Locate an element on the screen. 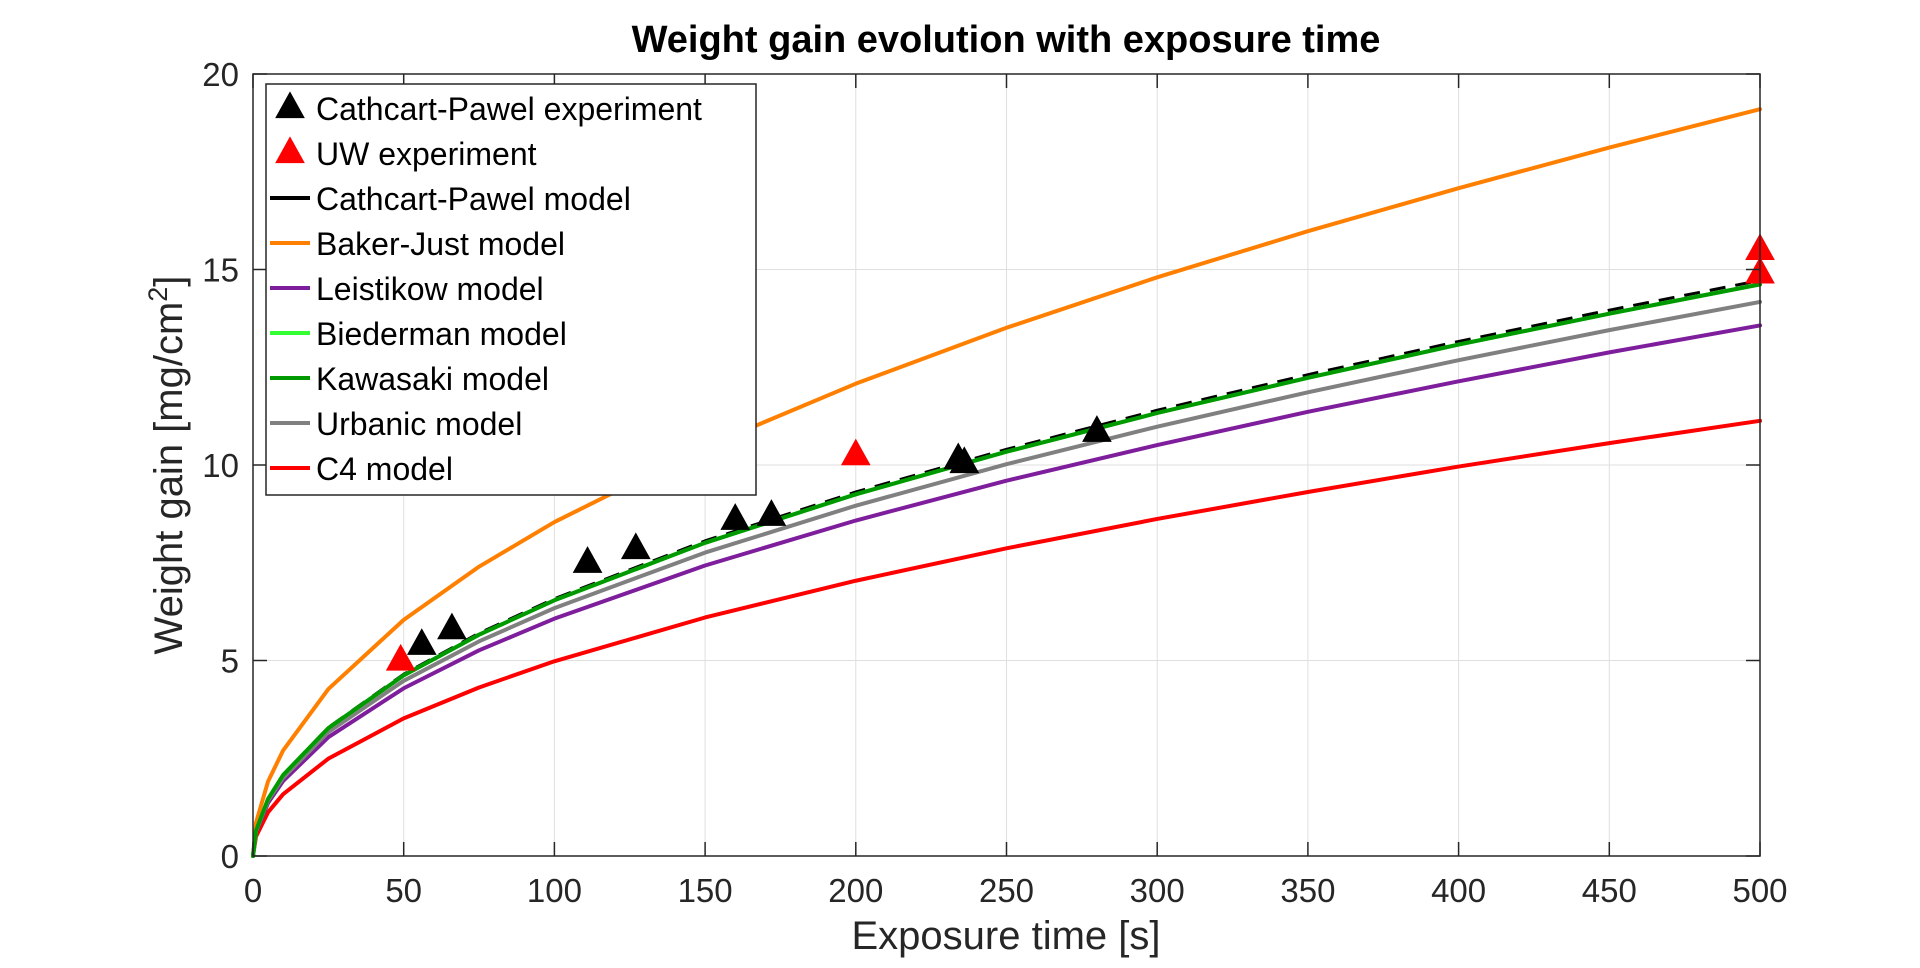  y-tick-label: 0 is located at coordinates (230, 856).